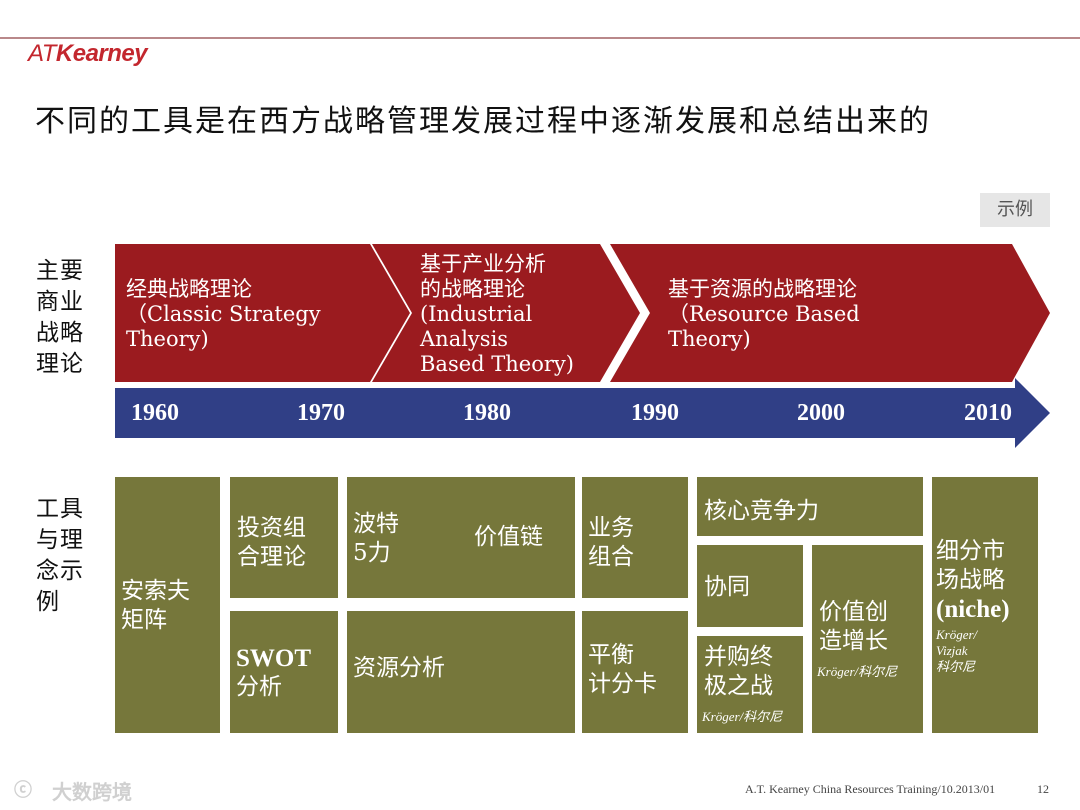 The image size is (1080, 810). Describe the element at coordinates (582, 413) in the screenshot. I see `timeline-arrow` at that location.